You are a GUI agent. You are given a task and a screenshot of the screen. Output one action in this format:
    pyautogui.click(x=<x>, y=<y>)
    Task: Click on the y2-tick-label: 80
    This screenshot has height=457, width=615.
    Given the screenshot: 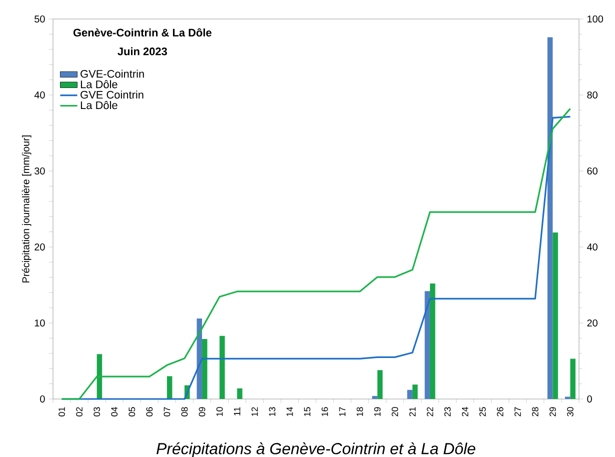 What is the action you would take?
    pyautogui.click(x=592, y=95)
    